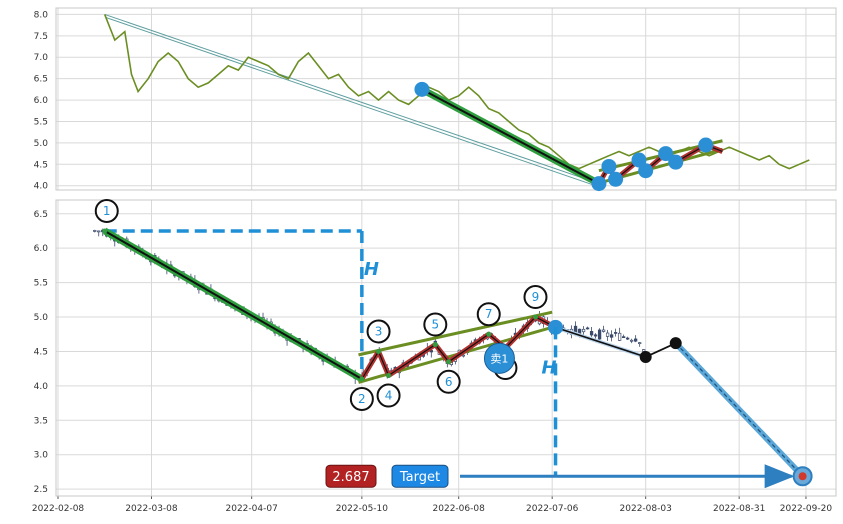 This screenshot has width=843, height=524. I want to click on wave-point-label-text: 7, so click(489, 314).